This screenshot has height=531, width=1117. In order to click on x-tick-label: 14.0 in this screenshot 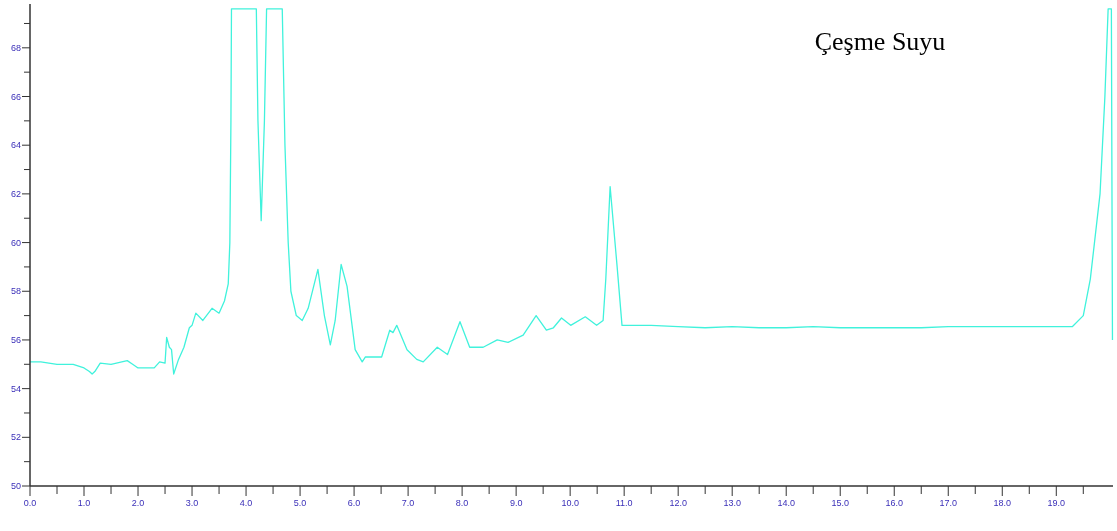, I will do `click(786, 503)`.